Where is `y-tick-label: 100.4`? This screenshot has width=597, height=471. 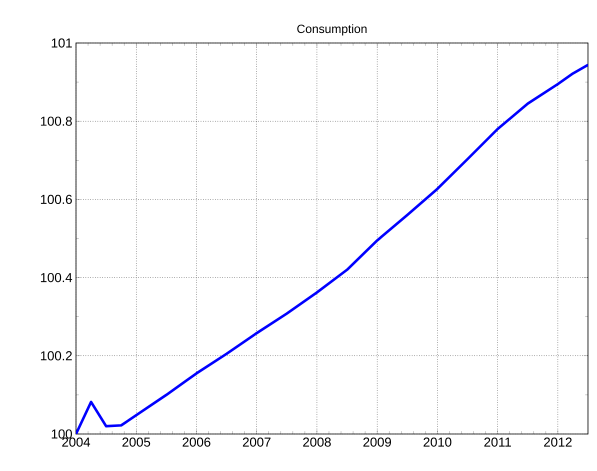
y-tick-label: 100.4 is located at coordinates (56, 277).